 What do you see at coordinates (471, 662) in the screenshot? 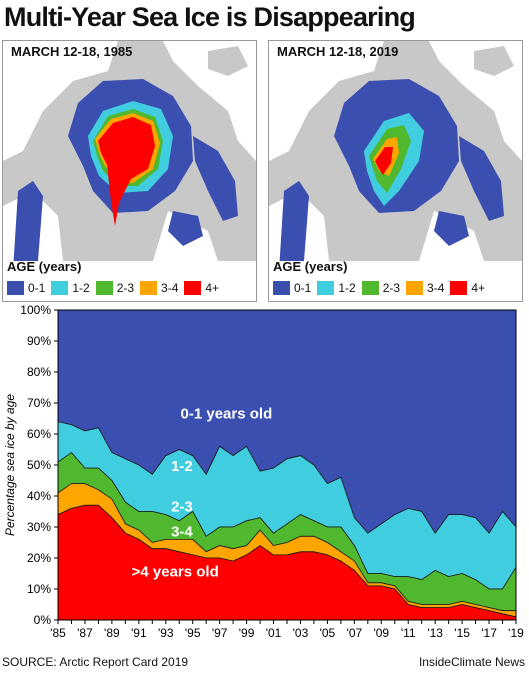
I see `credit-note: InsideClimate News` at bounding box center [471, 662].